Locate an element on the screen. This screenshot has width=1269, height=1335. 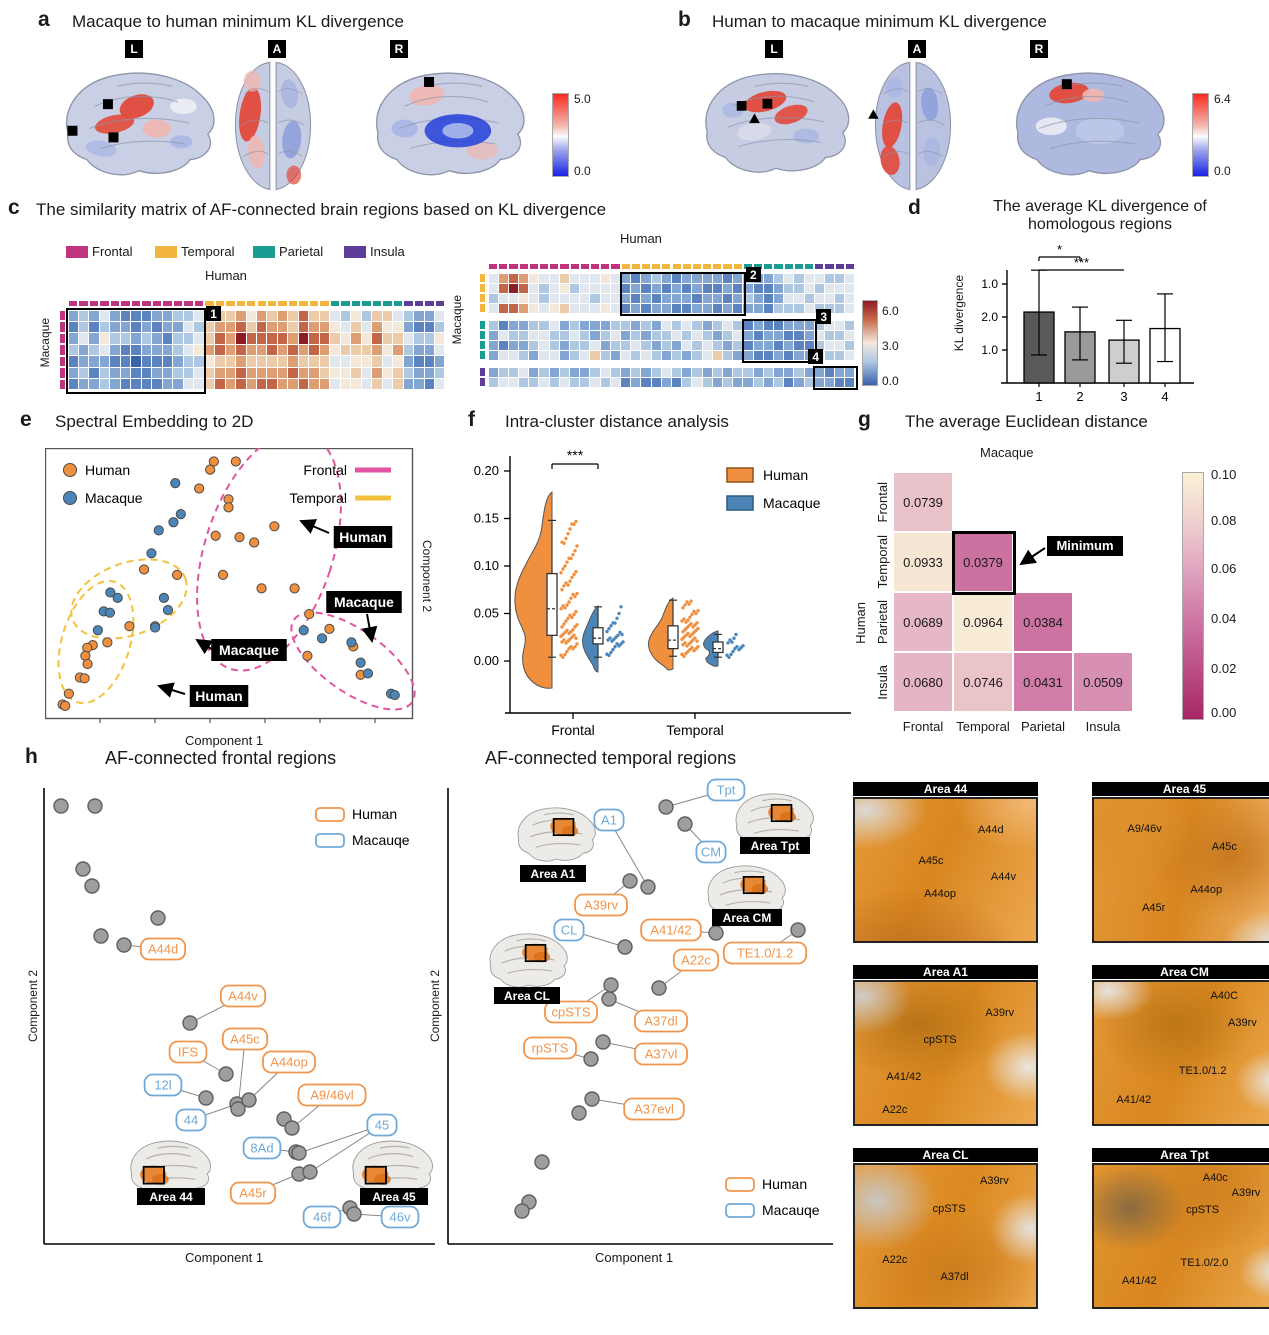
heatmap-left-xlabel: Human is located at coordinates (233, 275).